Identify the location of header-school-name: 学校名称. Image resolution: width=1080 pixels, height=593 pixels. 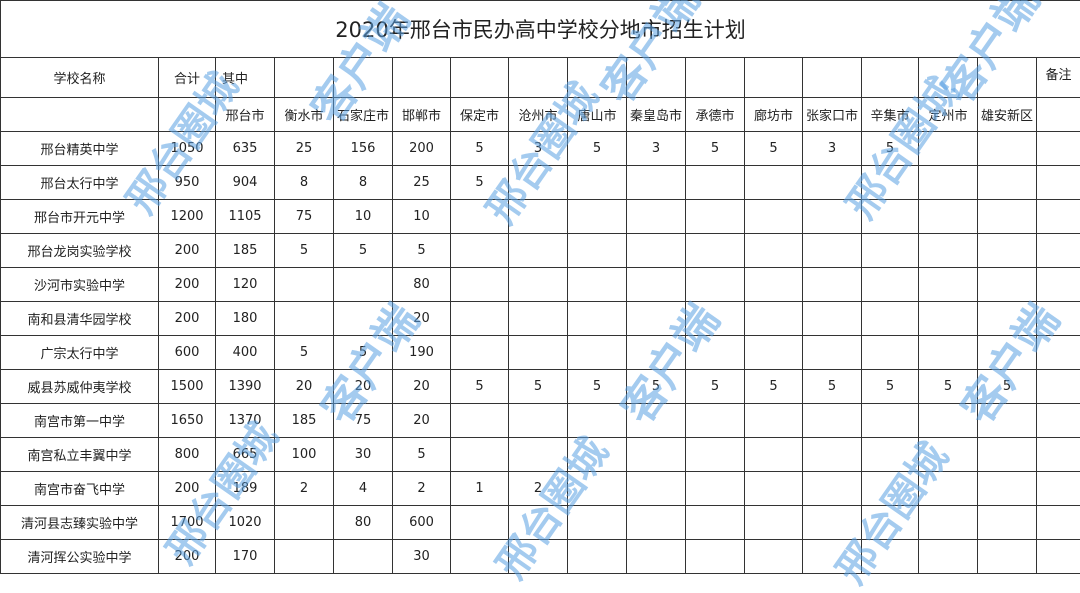
(80, 78).